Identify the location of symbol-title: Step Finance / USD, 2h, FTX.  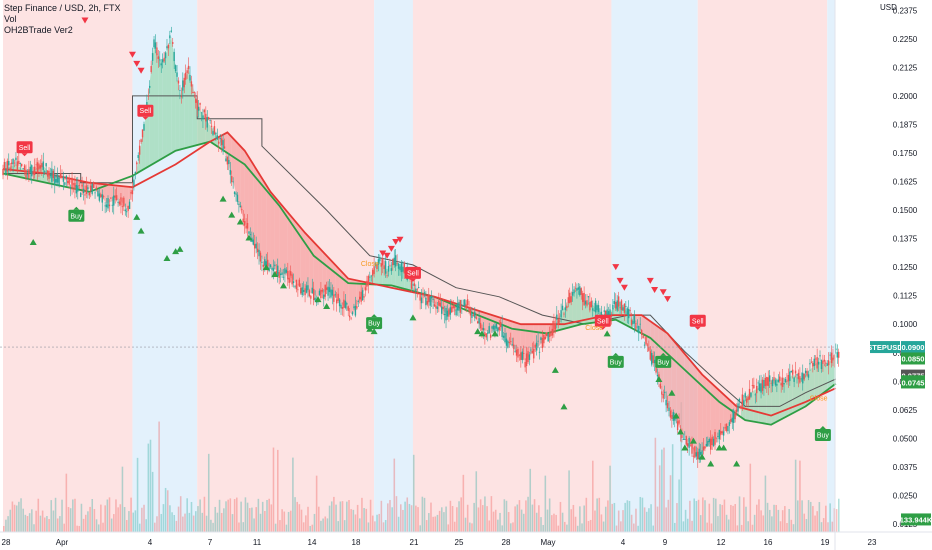
(62, 8).